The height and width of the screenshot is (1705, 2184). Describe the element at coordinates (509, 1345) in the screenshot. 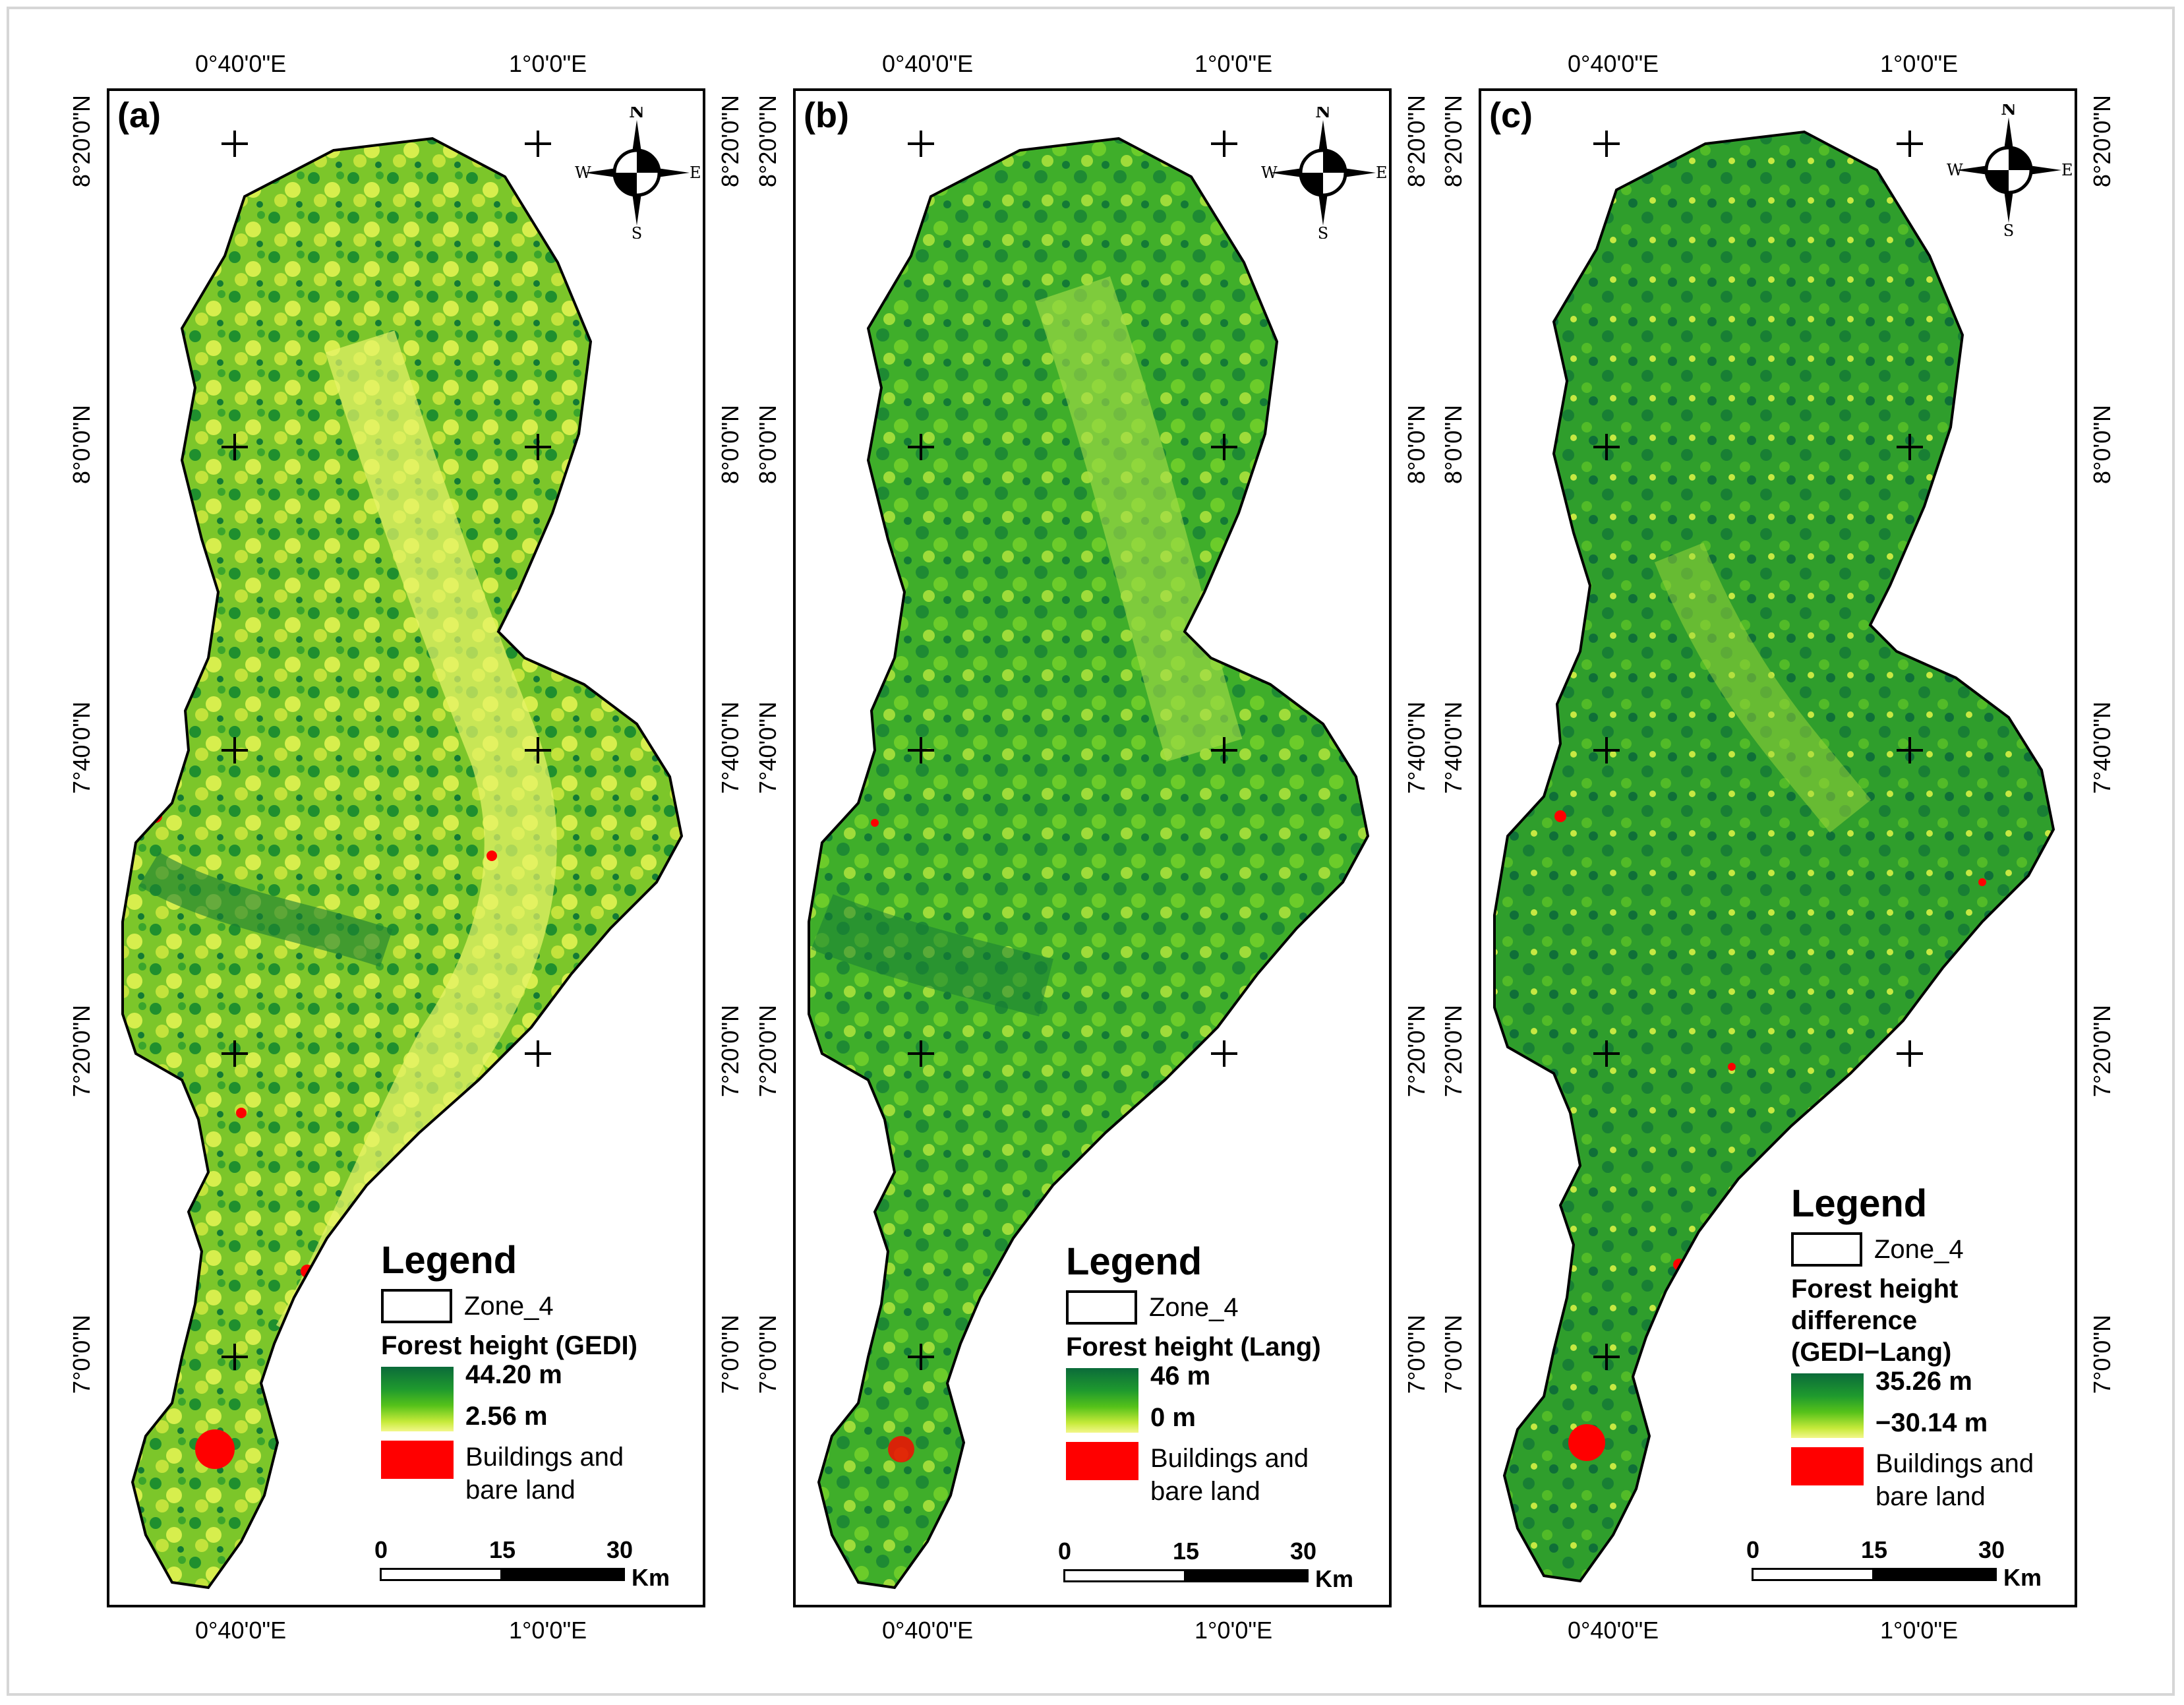

I see `layer-title: Forest height (GEDI)` at that location.